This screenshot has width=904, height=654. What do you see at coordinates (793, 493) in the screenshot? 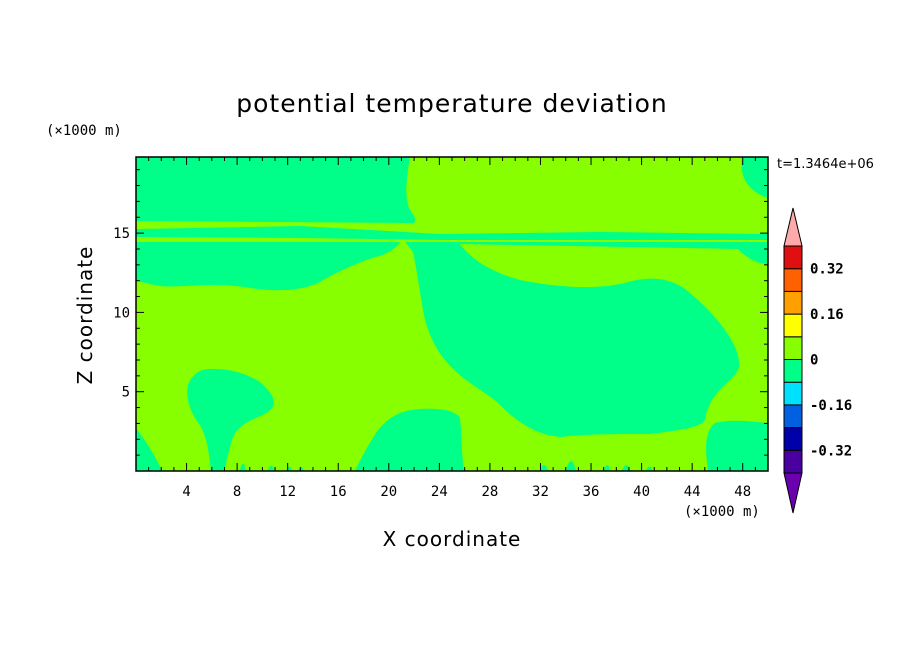
I see `colorbar-under-arrow` at bounding box center [793, 493].